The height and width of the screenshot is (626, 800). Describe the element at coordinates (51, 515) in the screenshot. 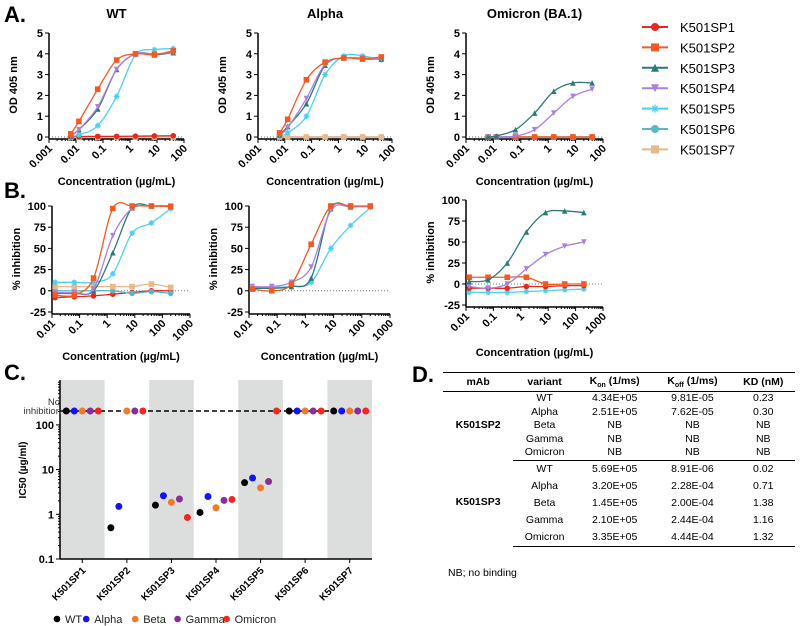

I see `y-tick-label: 1` at that location.